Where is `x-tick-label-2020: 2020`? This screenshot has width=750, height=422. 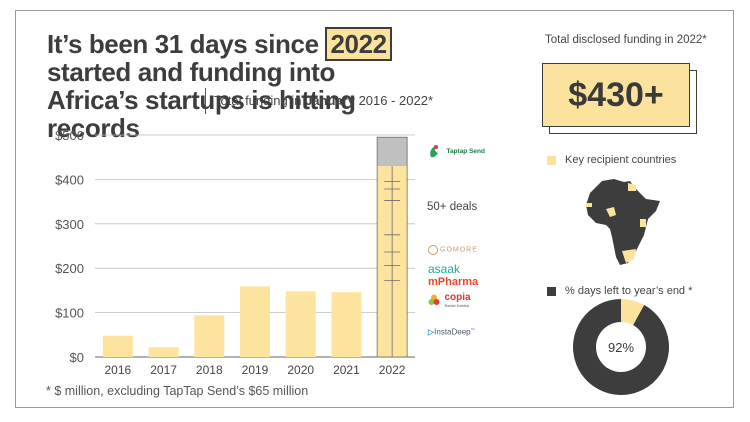
x-tick-label-2020: 2020 is located at coordinates (300, 370).